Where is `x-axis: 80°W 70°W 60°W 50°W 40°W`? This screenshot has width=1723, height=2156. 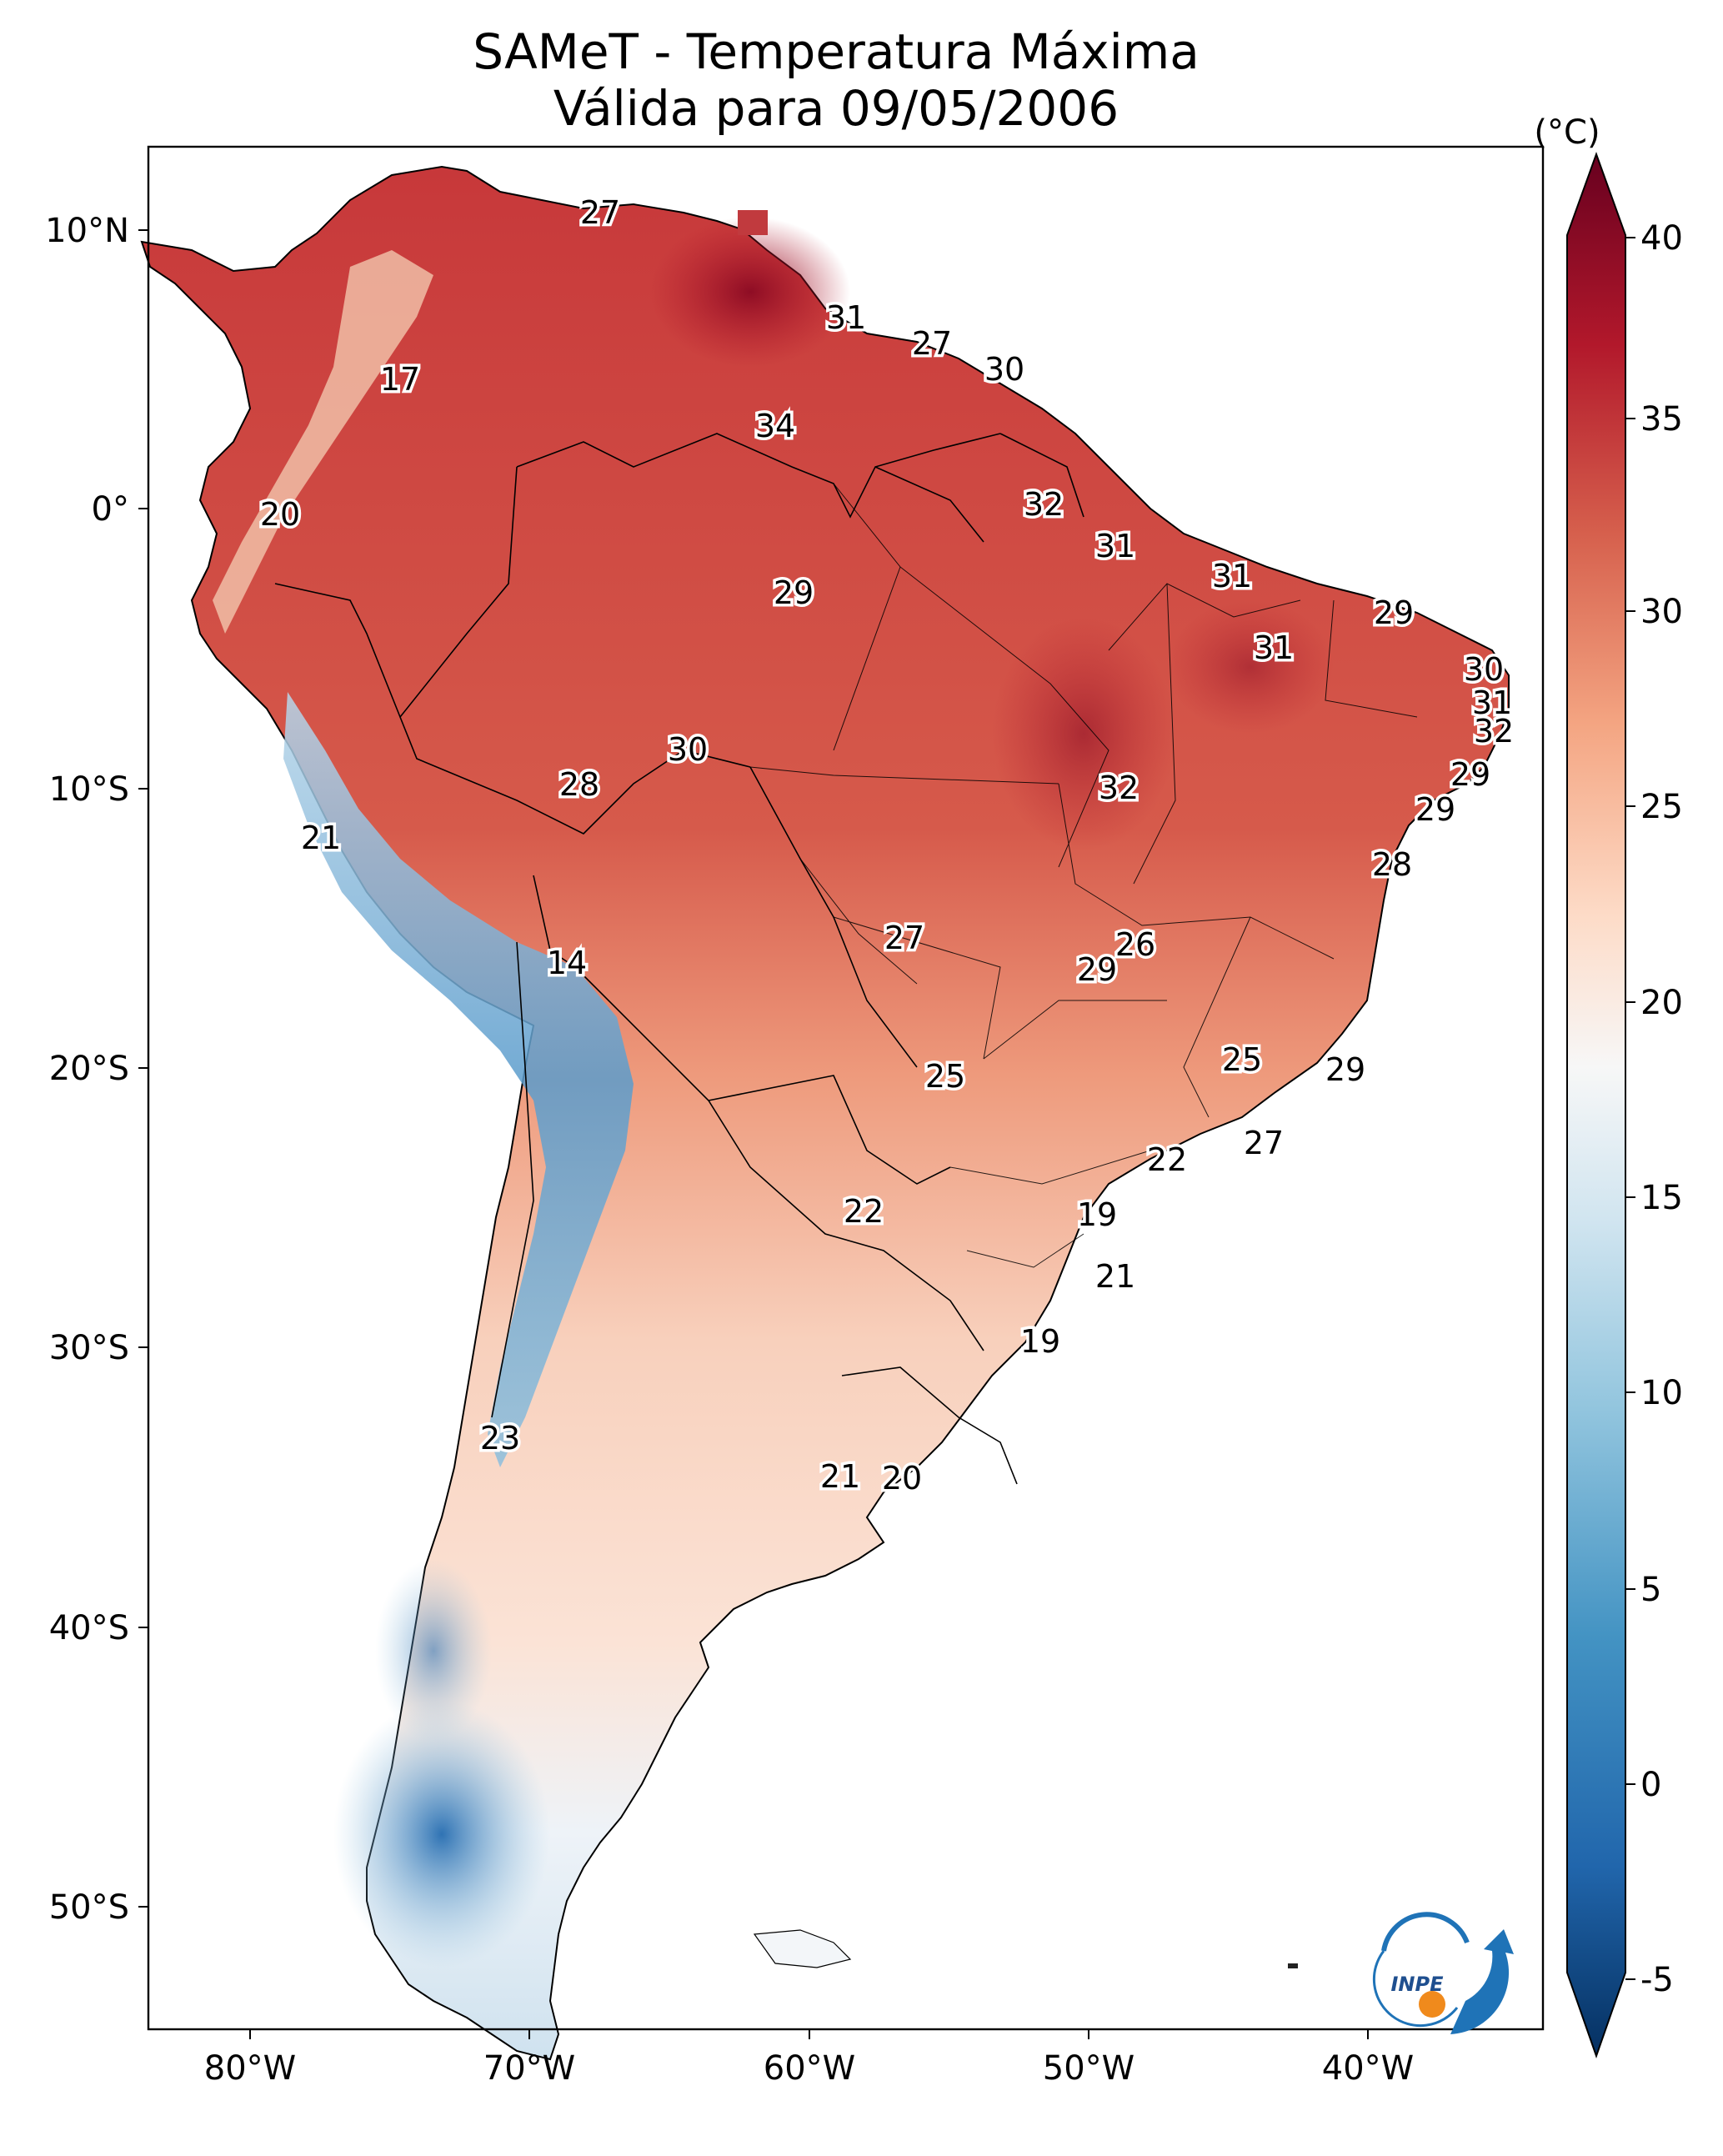 x-axis: 80°W 70°W 60°W 50°W 40°W is located at coordinates (809, 2058).